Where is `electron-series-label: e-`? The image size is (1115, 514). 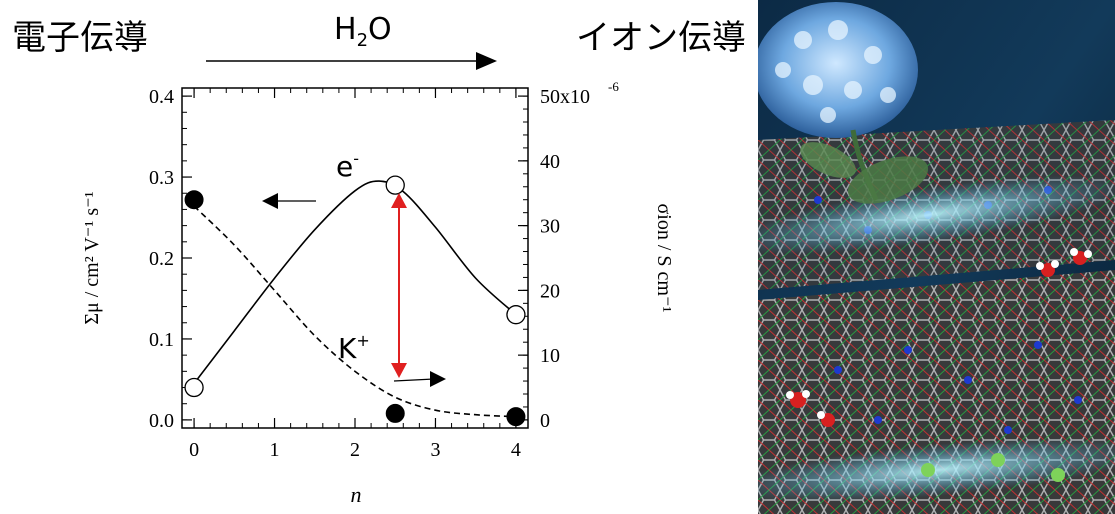
electron-series-label: e- is located at coordinates (347, 166).